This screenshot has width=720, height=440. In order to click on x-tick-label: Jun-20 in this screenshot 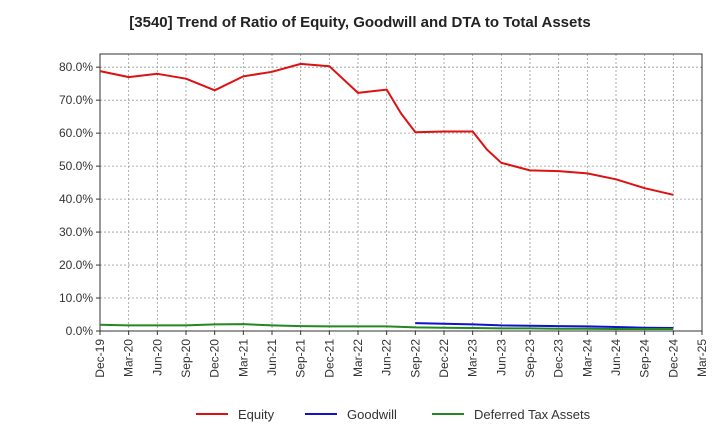, I will do `click(157, 357)`.